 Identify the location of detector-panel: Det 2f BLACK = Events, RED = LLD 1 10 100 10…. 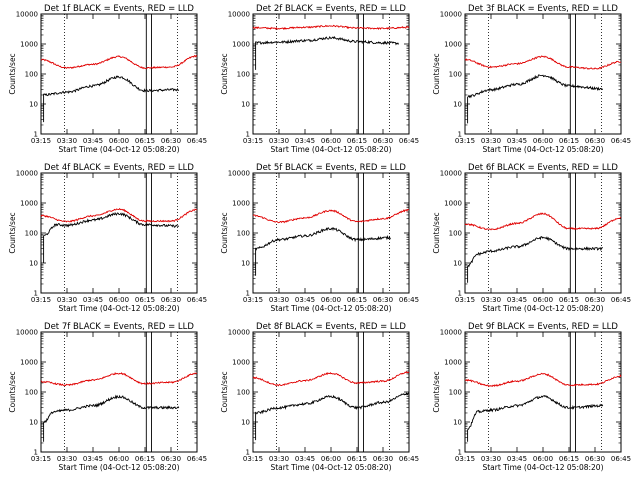
(319, 79).